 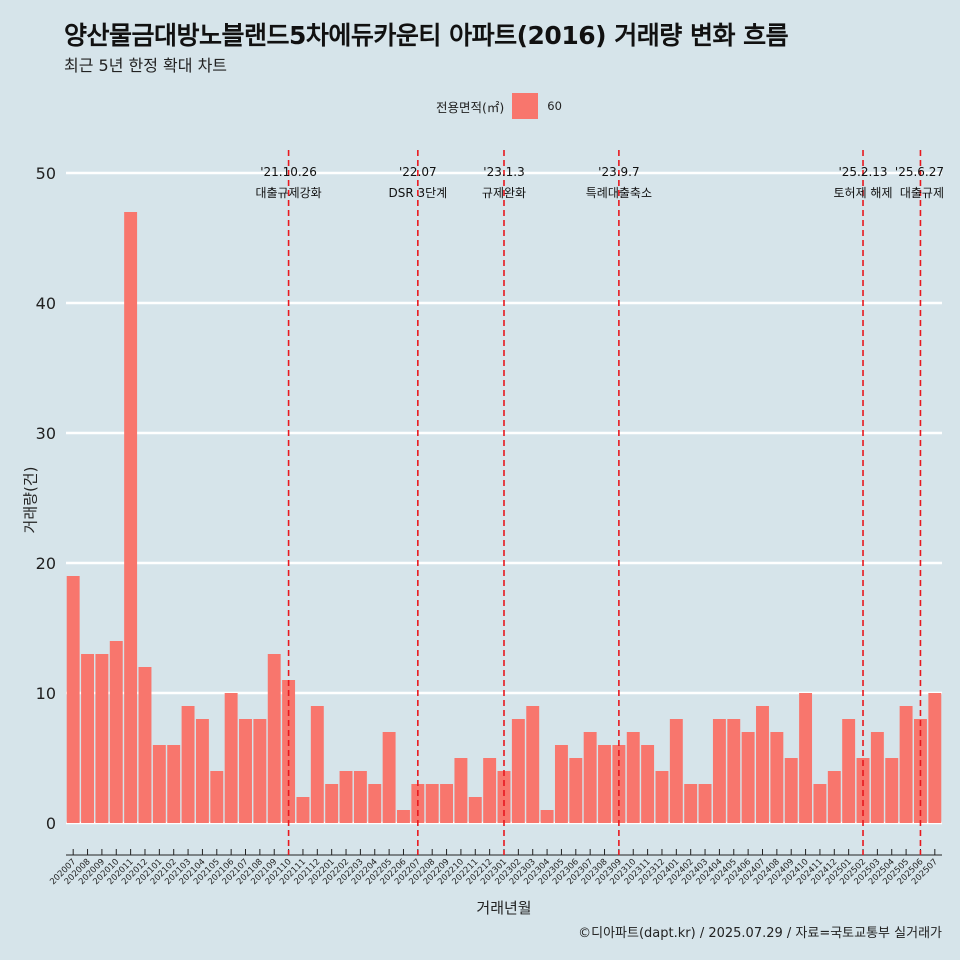 What do you see at coordinates (862, 172) in the screenshot?
I see `event-date: '25.2.13` at bounding box center [862, 172].